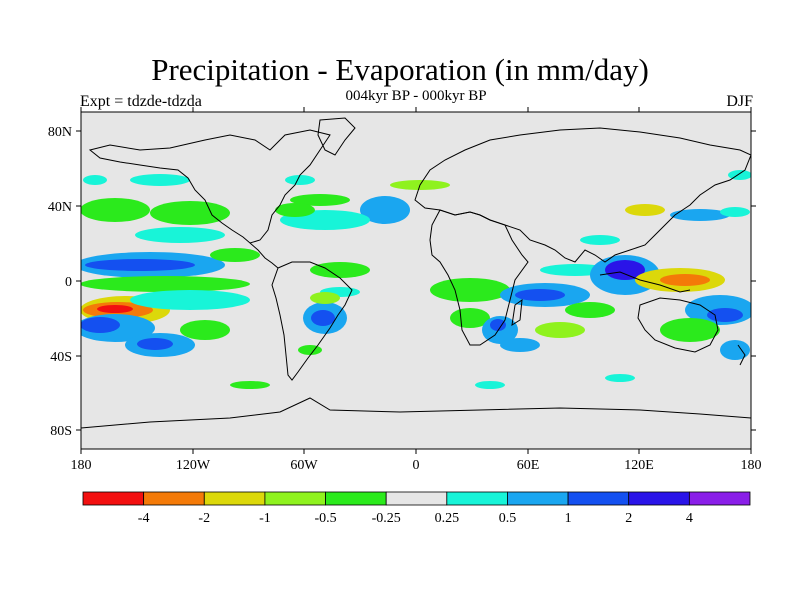  I want to click on africa-coast, so click(479, 277).